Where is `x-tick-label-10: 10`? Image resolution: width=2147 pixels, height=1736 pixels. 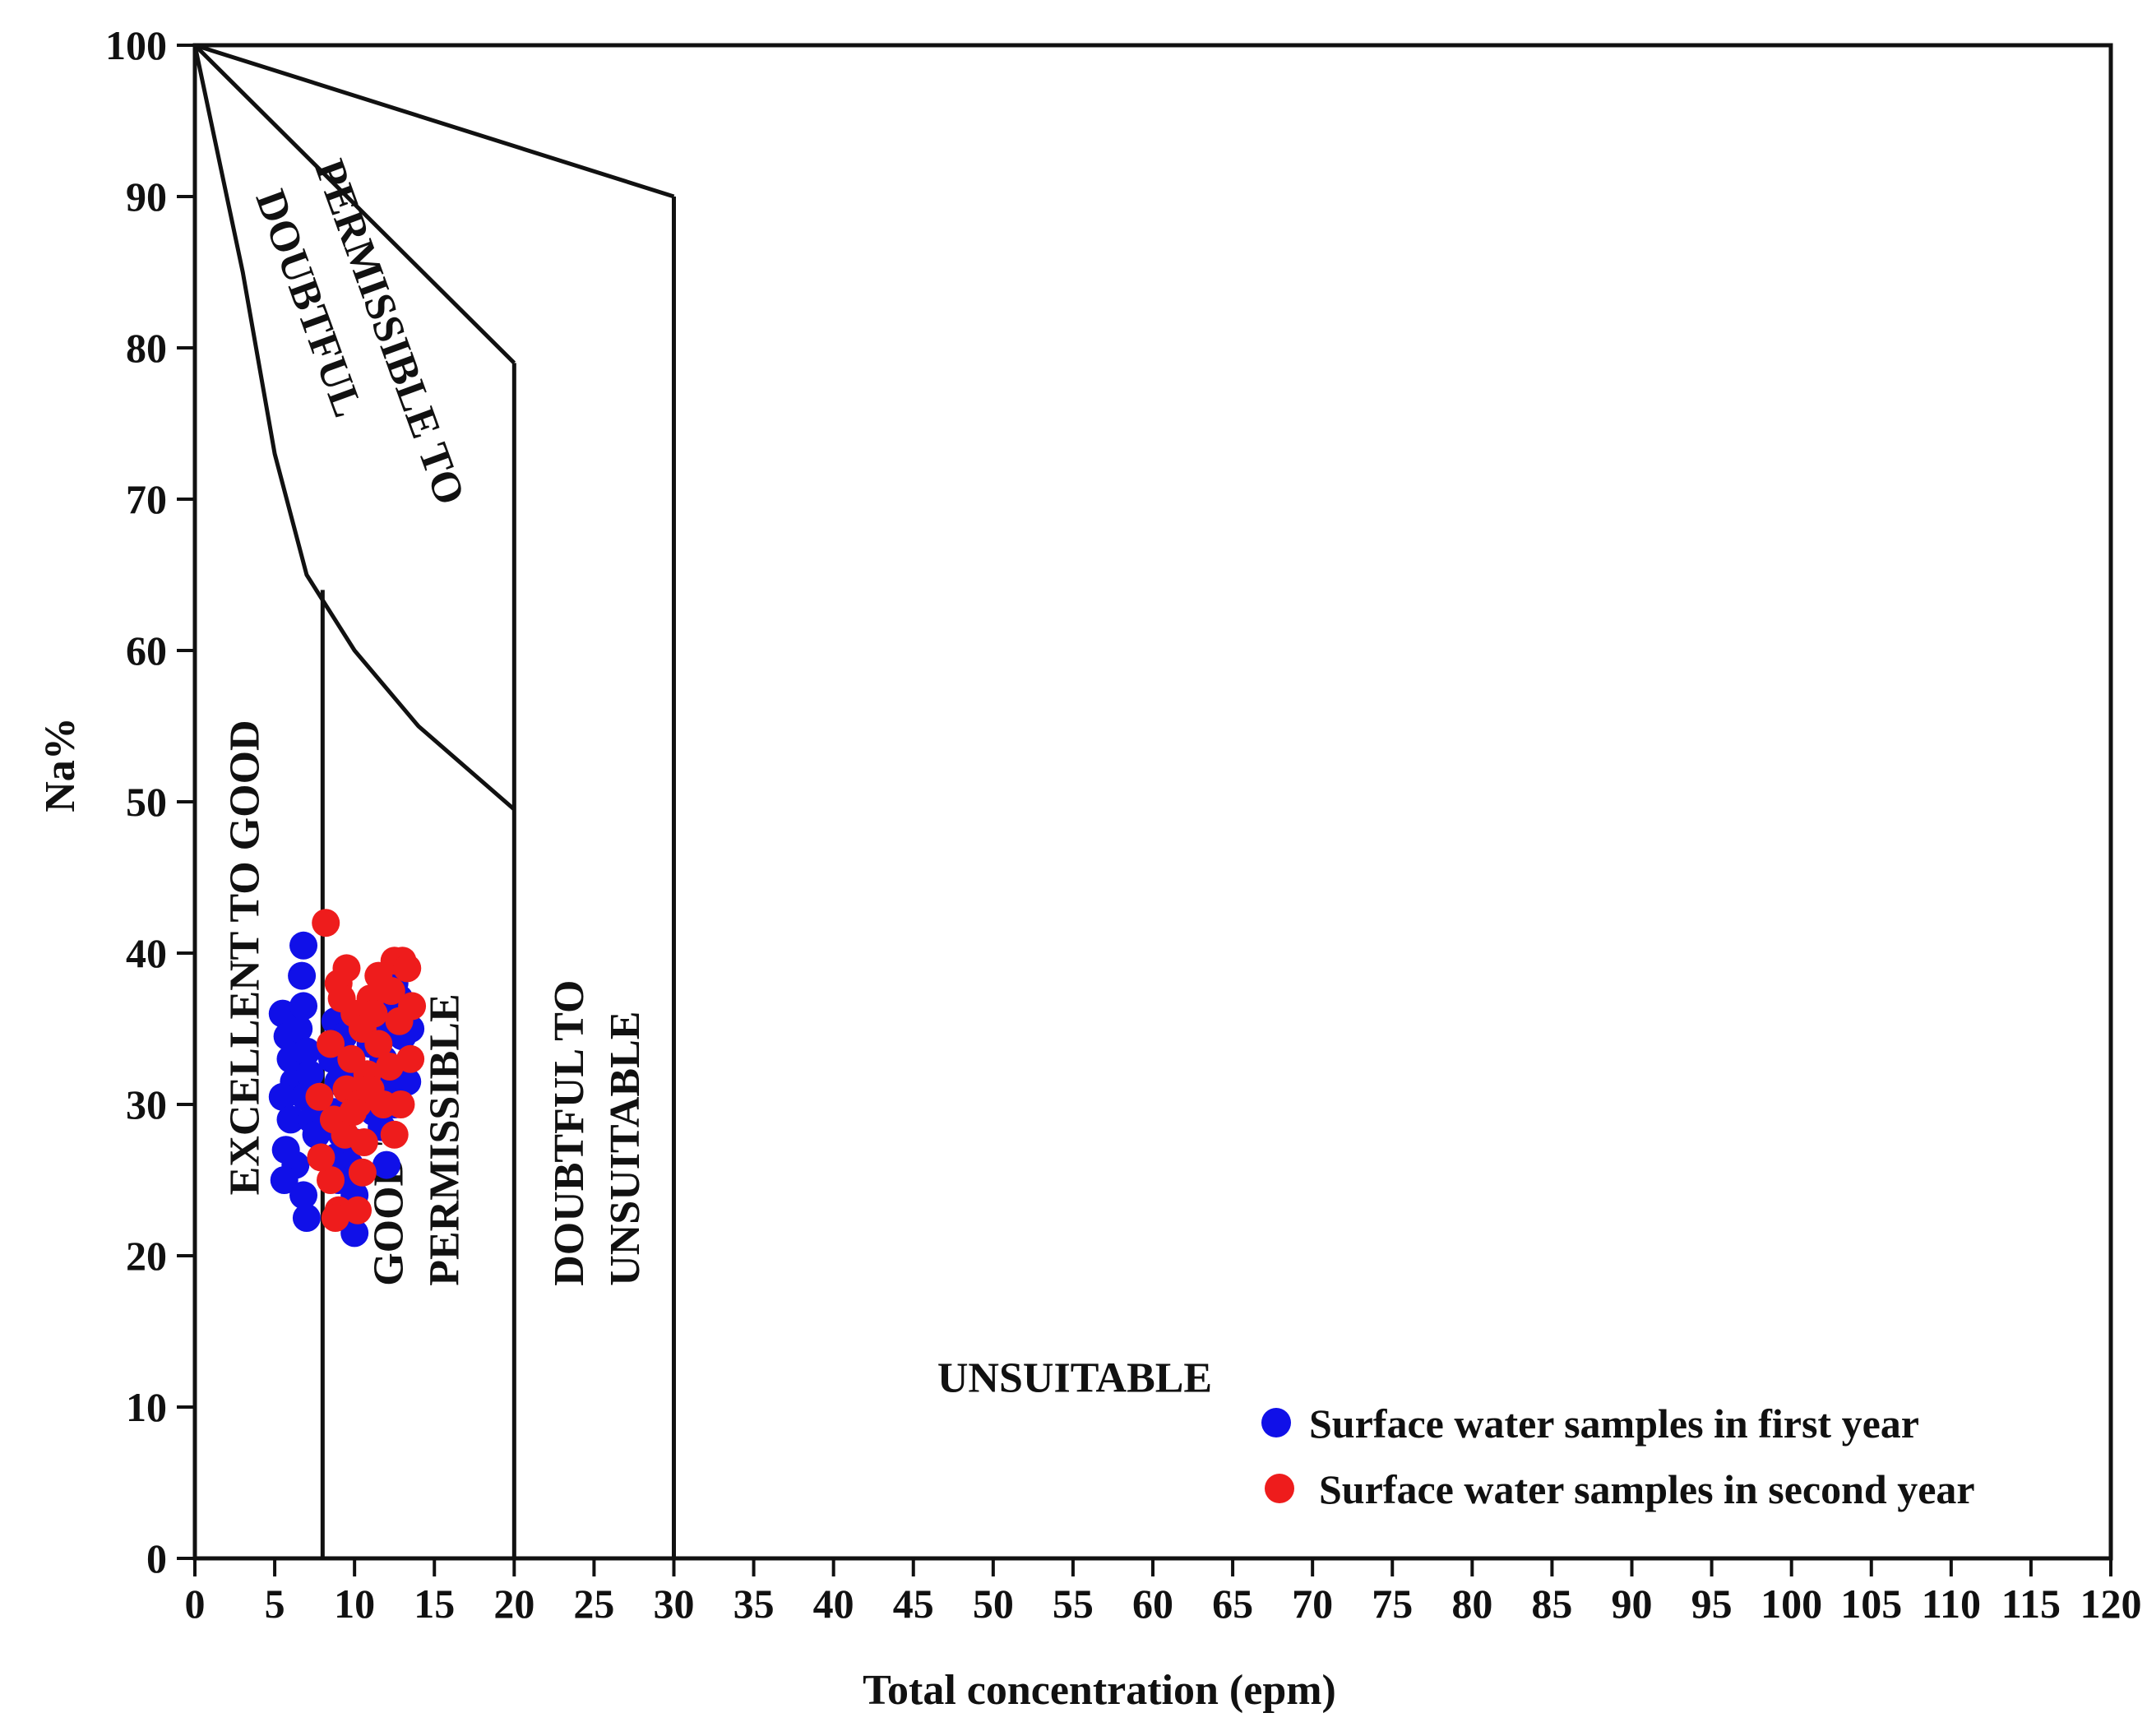
x-tick-label-10: 10 is located at coordinates (354, 1604).